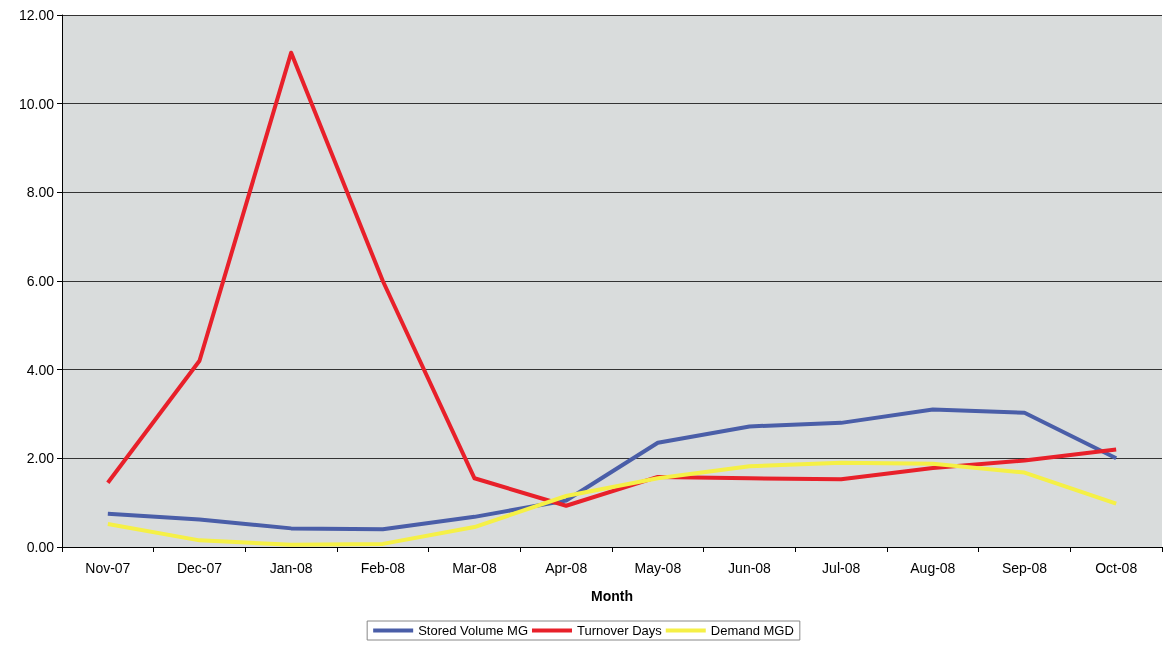 This screenshot has height=648, width=1167. Describe the element at coordinates (36, 103) in the screenshot. I see `y-tick-label: 10.00` at that location.